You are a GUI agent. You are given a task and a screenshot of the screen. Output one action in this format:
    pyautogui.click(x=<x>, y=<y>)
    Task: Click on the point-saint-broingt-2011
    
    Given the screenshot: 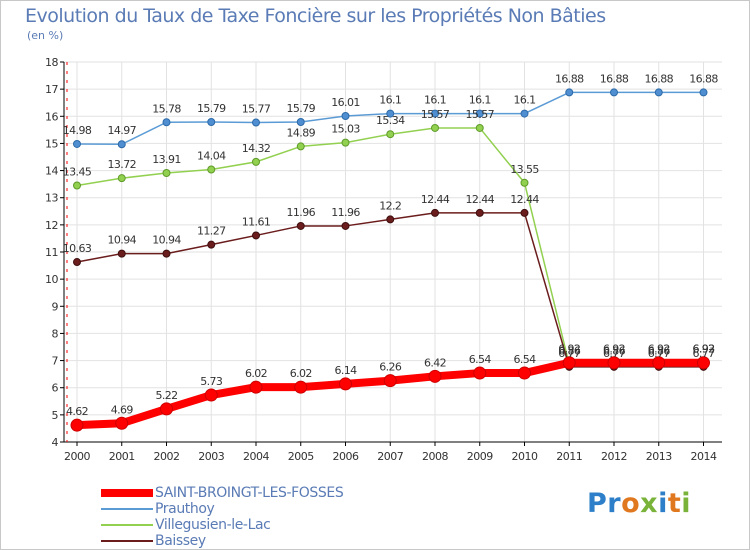 What is the action you would take?
    pyautogui.click(x=569, y=363)
    